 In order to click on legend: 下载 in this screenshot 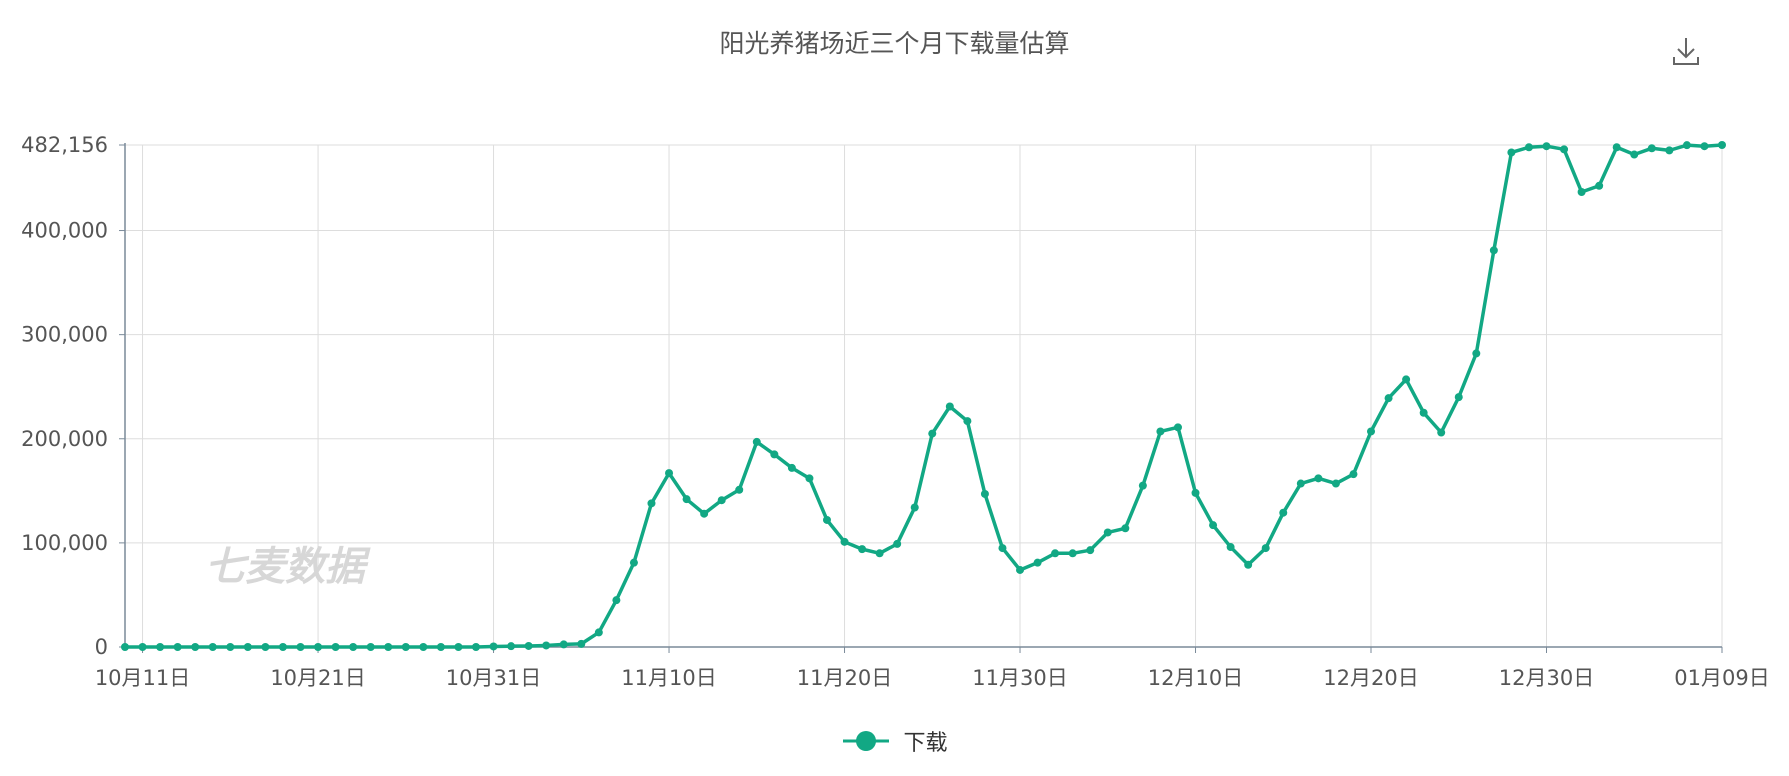, I will do `click(894, 741)`.